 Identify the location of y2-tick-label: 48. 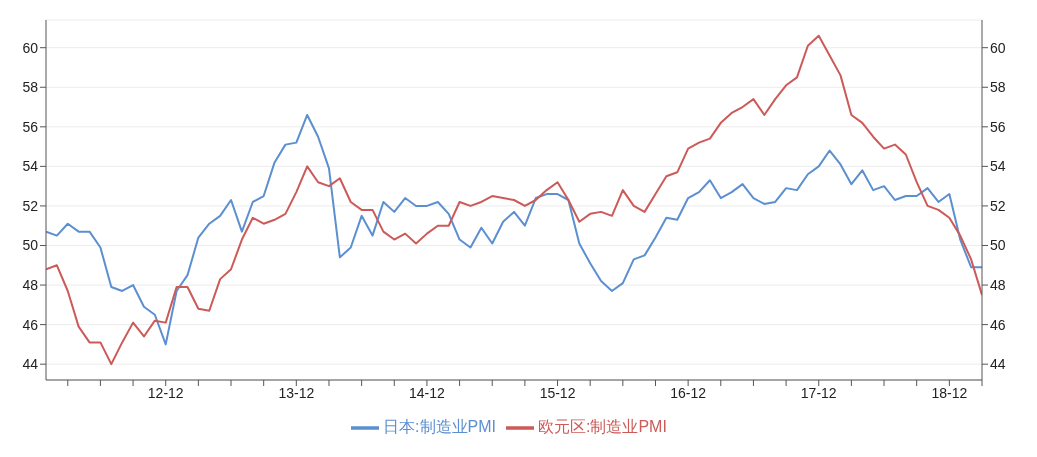
(998, 285).